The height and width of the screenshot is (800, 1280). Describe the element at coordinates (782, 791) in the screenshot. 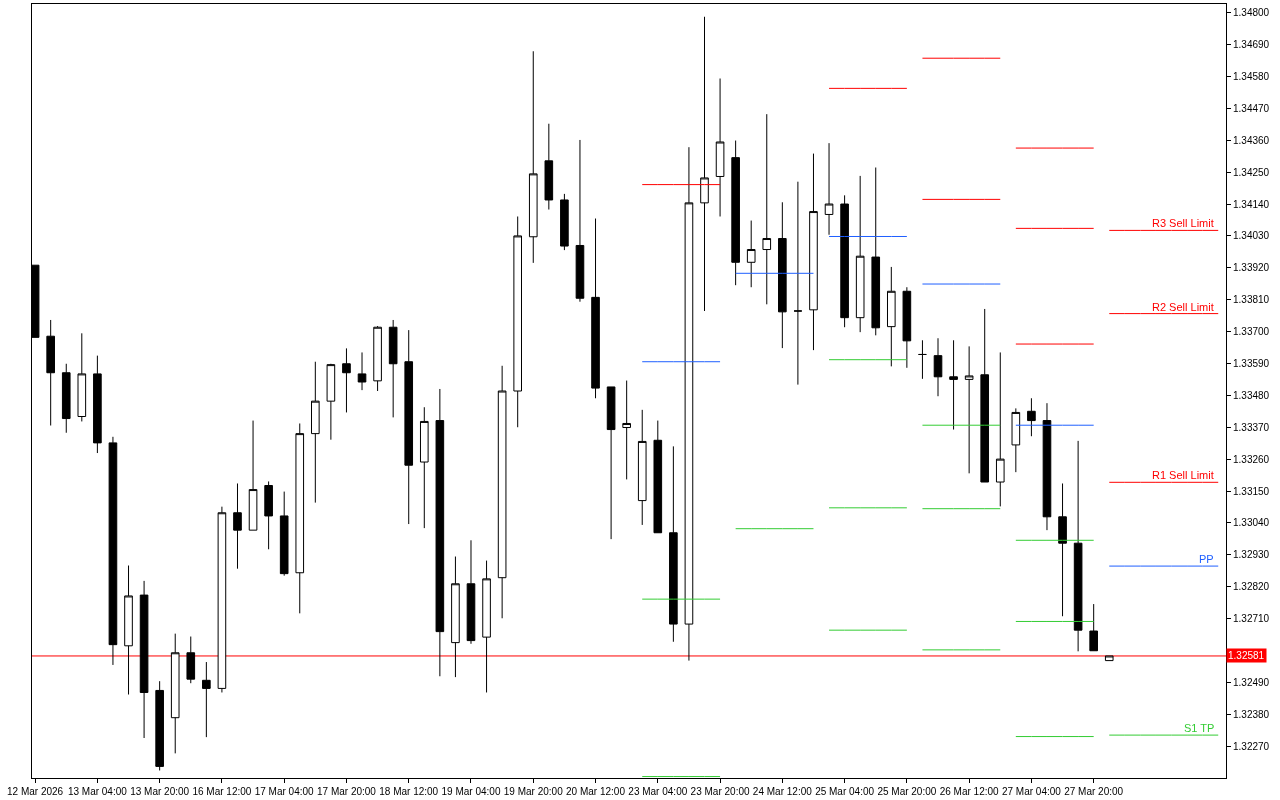

I see `x-tick-label: 24 Mar 12:00` at that location.